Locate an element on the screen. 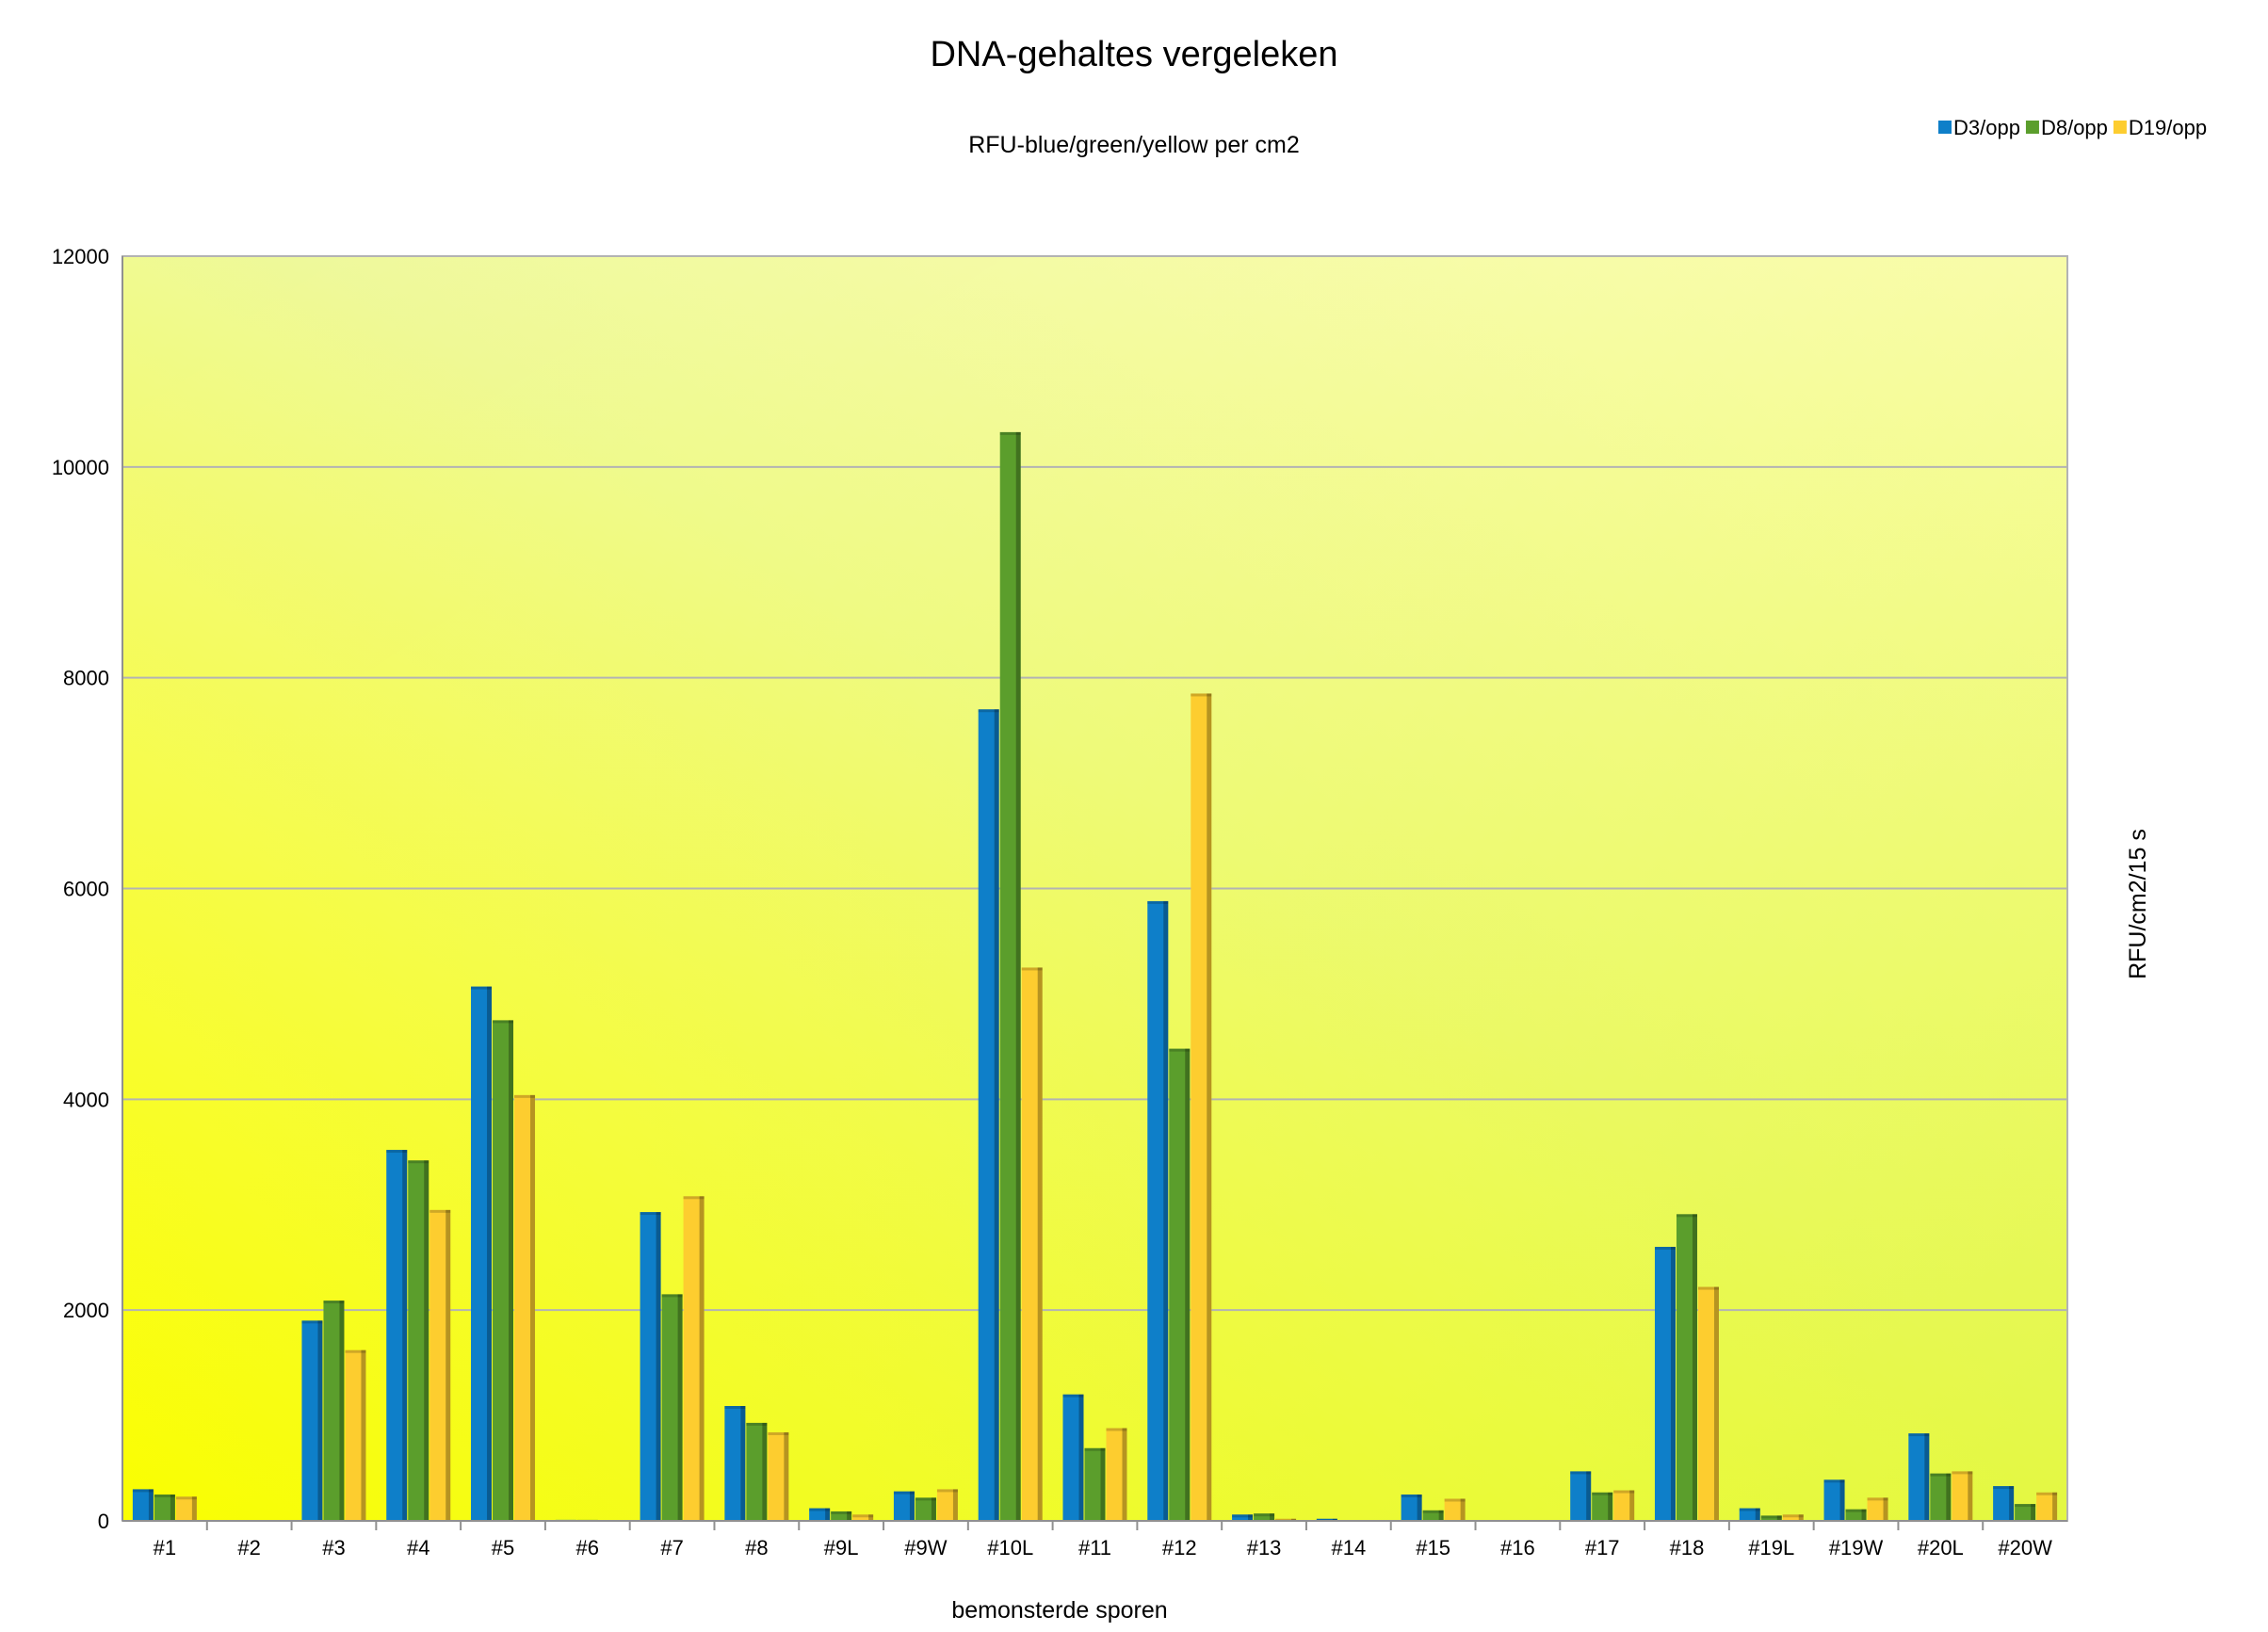 This screenshot has height=1632, width=2268. x-tick-label: #4 is located at coordinates (418, 1547).